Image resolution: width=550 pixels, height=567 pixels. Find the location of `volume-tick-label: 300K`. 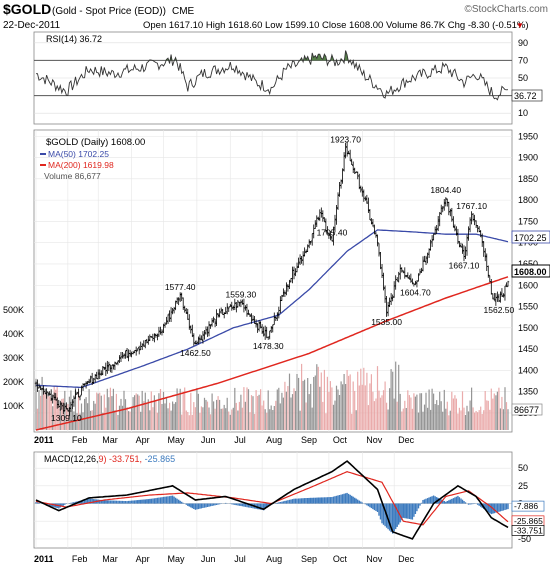

volume-tick-label: 300K is located at coordinates (13, 358).